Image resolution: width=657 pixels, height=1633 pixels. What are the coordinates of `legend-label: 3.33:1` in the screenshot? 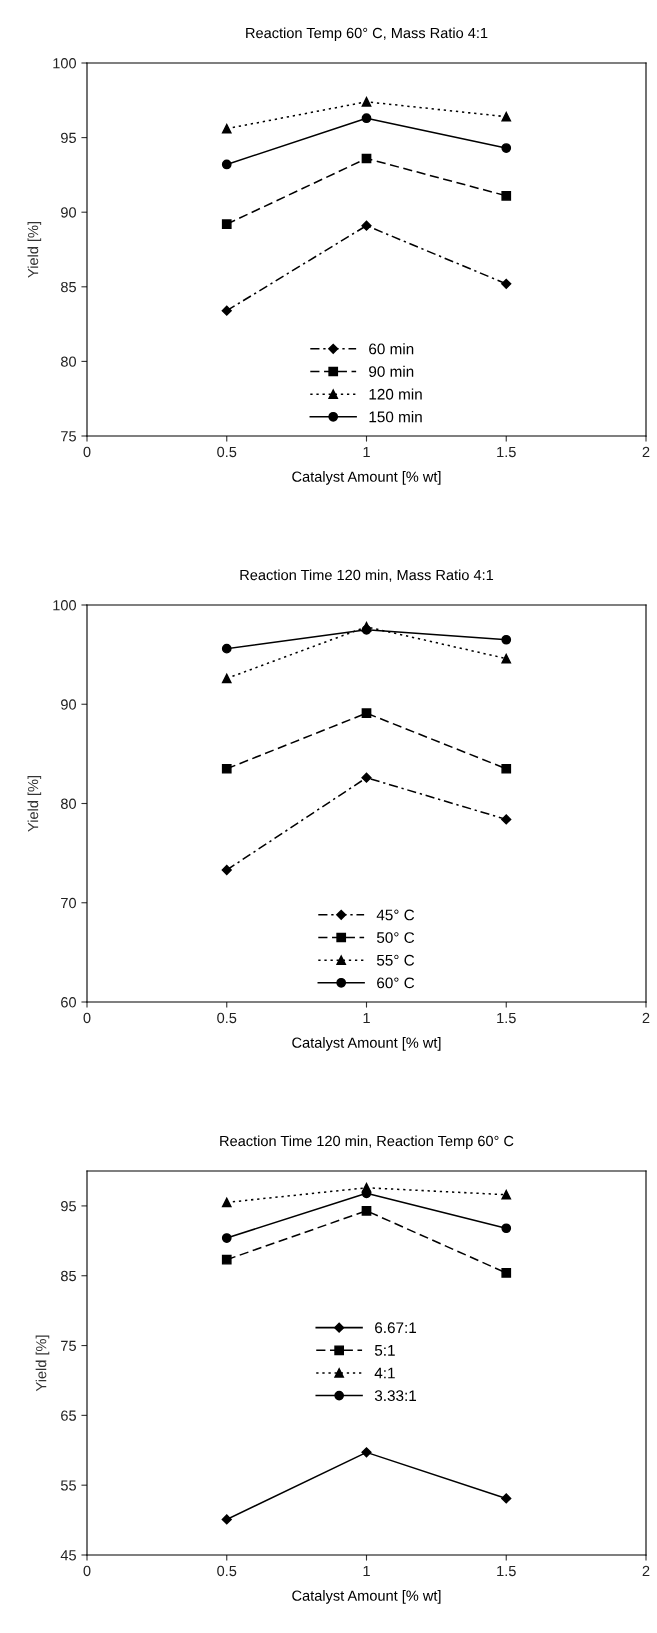 It's located at (395, 1396).